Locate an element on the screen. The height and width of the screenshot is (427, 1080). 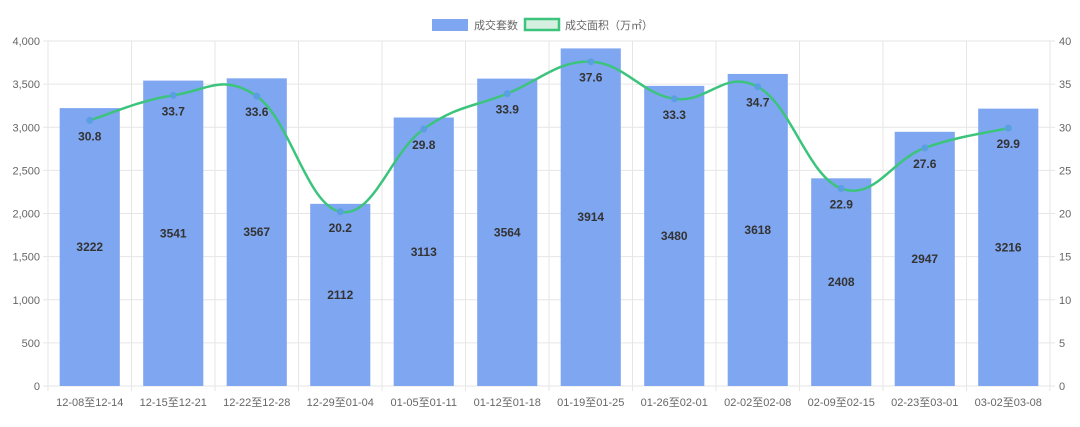
y-left-tick-label: 2,000 is located at coordinates (26, 215).